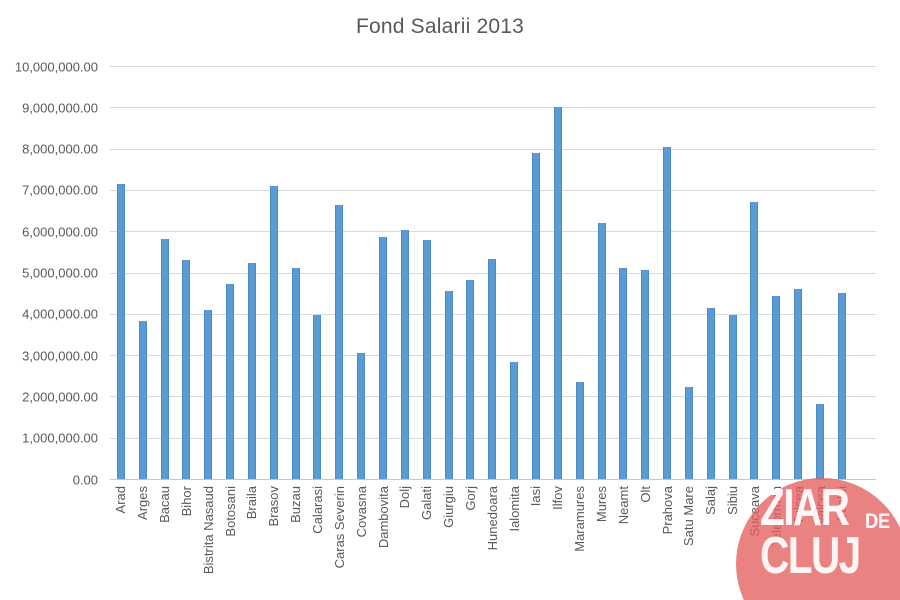 The height and width of the screenshot is (600, 900). I want to click on x-axis-label: Gorj, so click(470, 498).